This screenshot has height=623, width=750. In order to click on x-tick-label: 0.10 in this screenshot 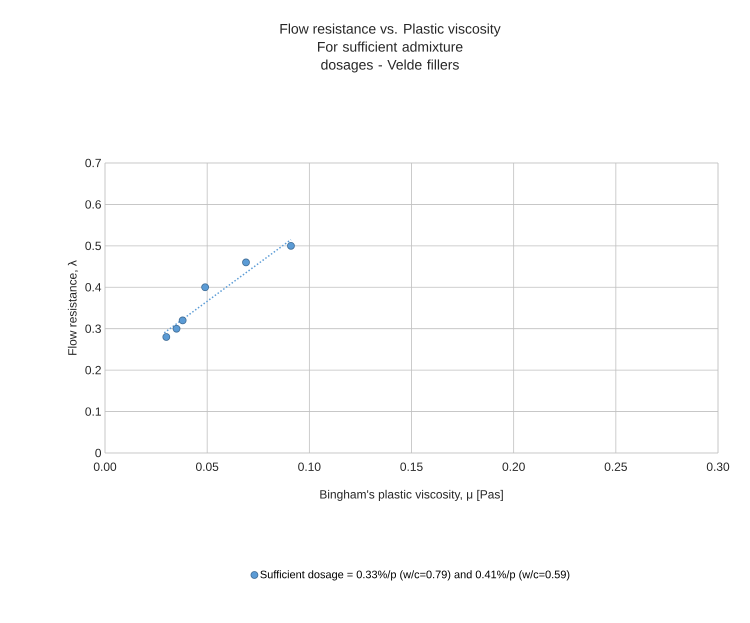, I will do `click(309, 466)`.